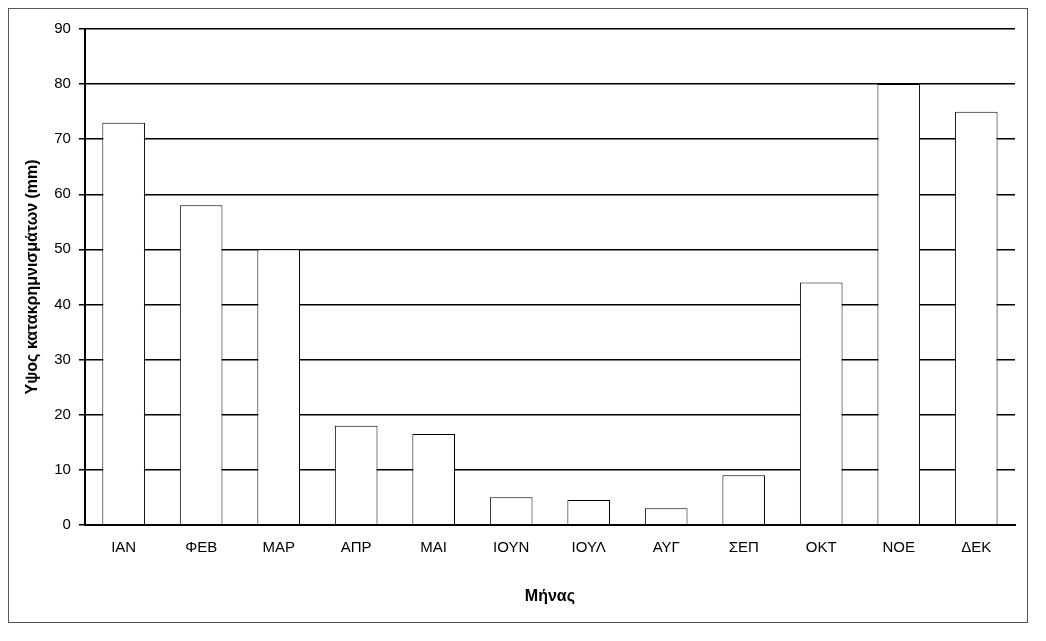 This screenshot has width=1046, height=641. Describe the element at coordinates (356, 546) in the screenshot. I see `x-tick-label: ΑΠΡ` at that location.